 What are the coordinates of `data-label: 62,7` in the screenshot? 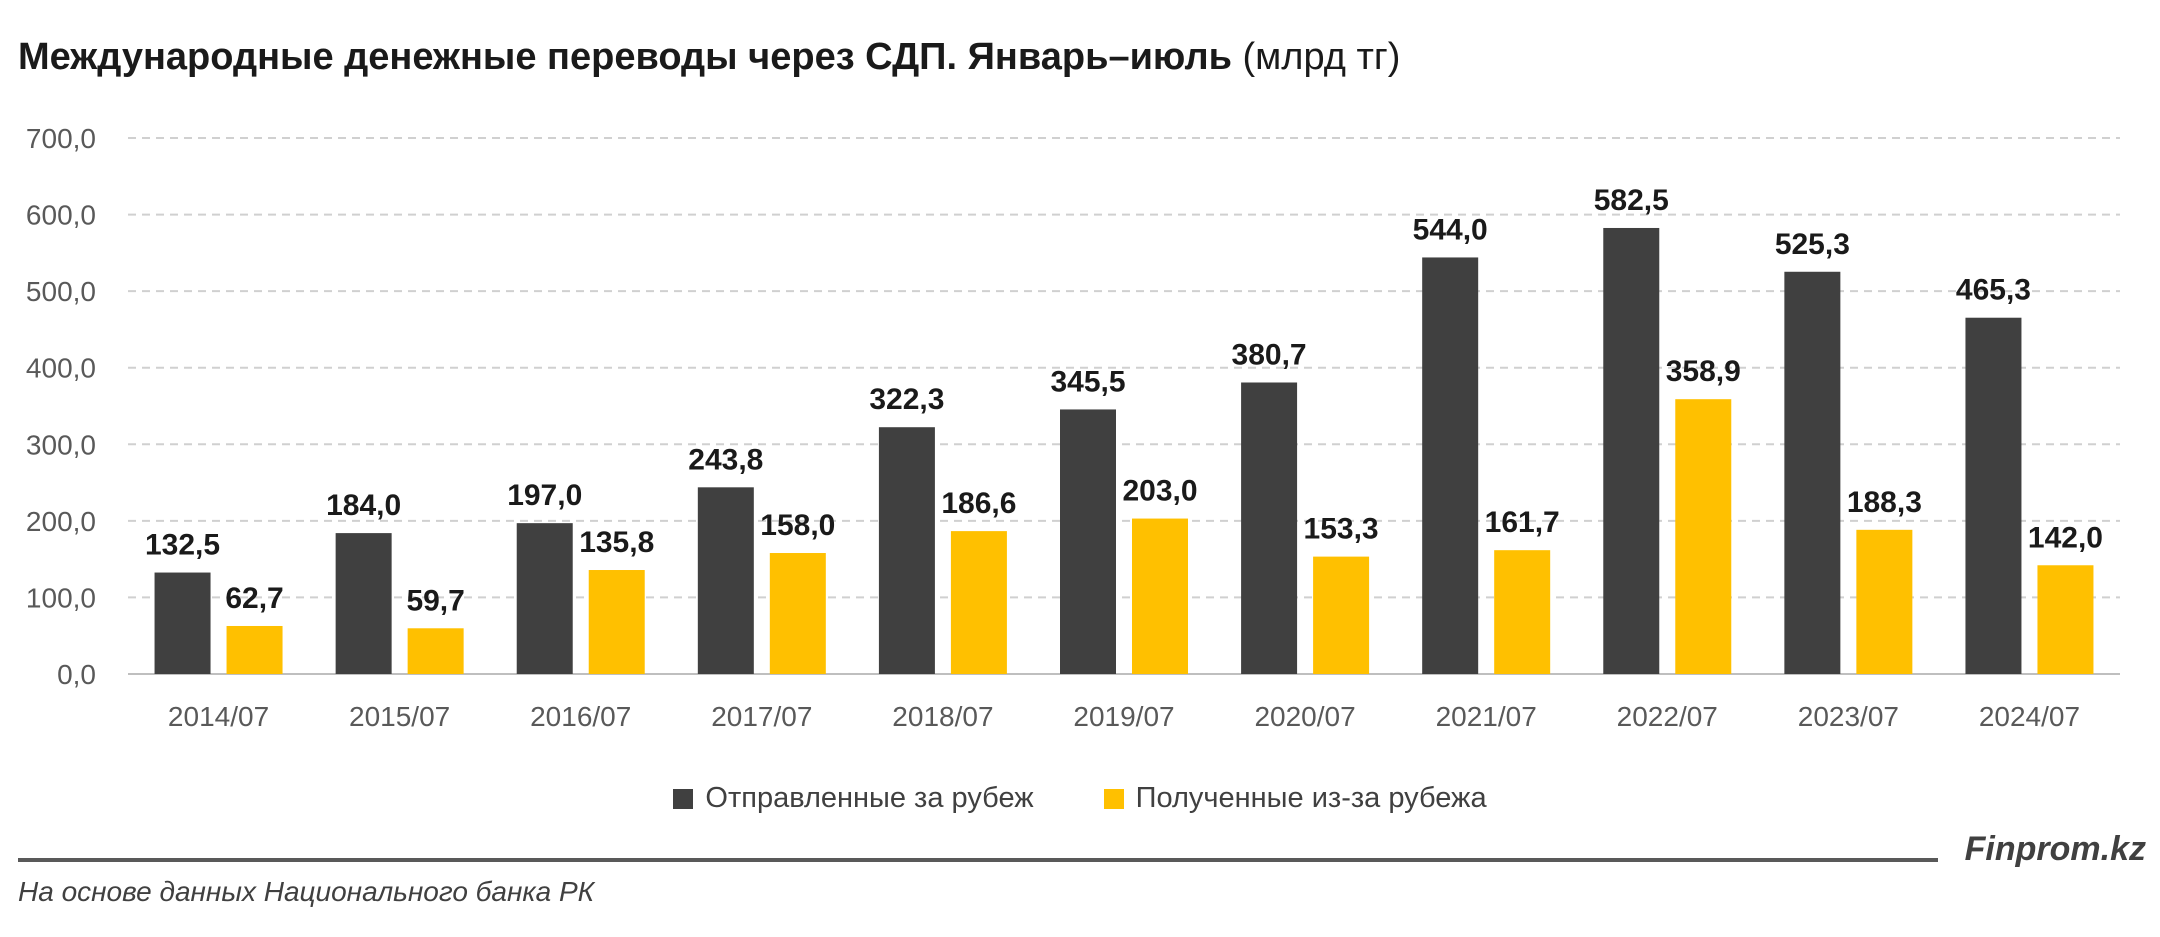 It's located at (254, 598).